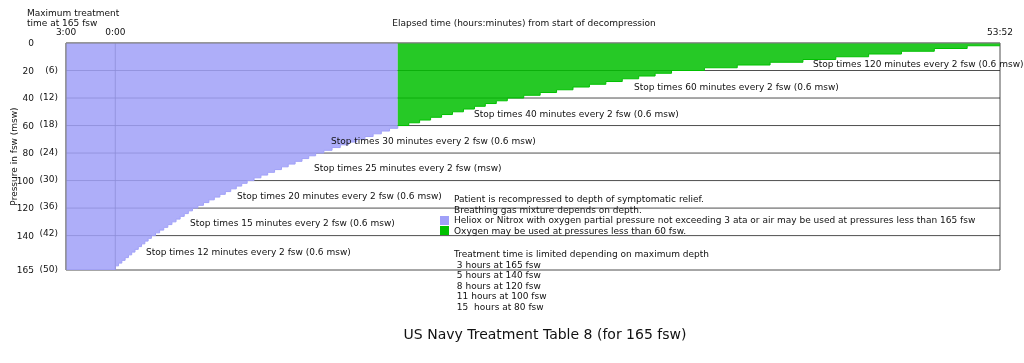 This screenshot has width=1024, height=363. What do you see at coordinates (48, 97) in the screenshot?
I see `y2-tick-label: (12)` at bounding box center [48, 97].